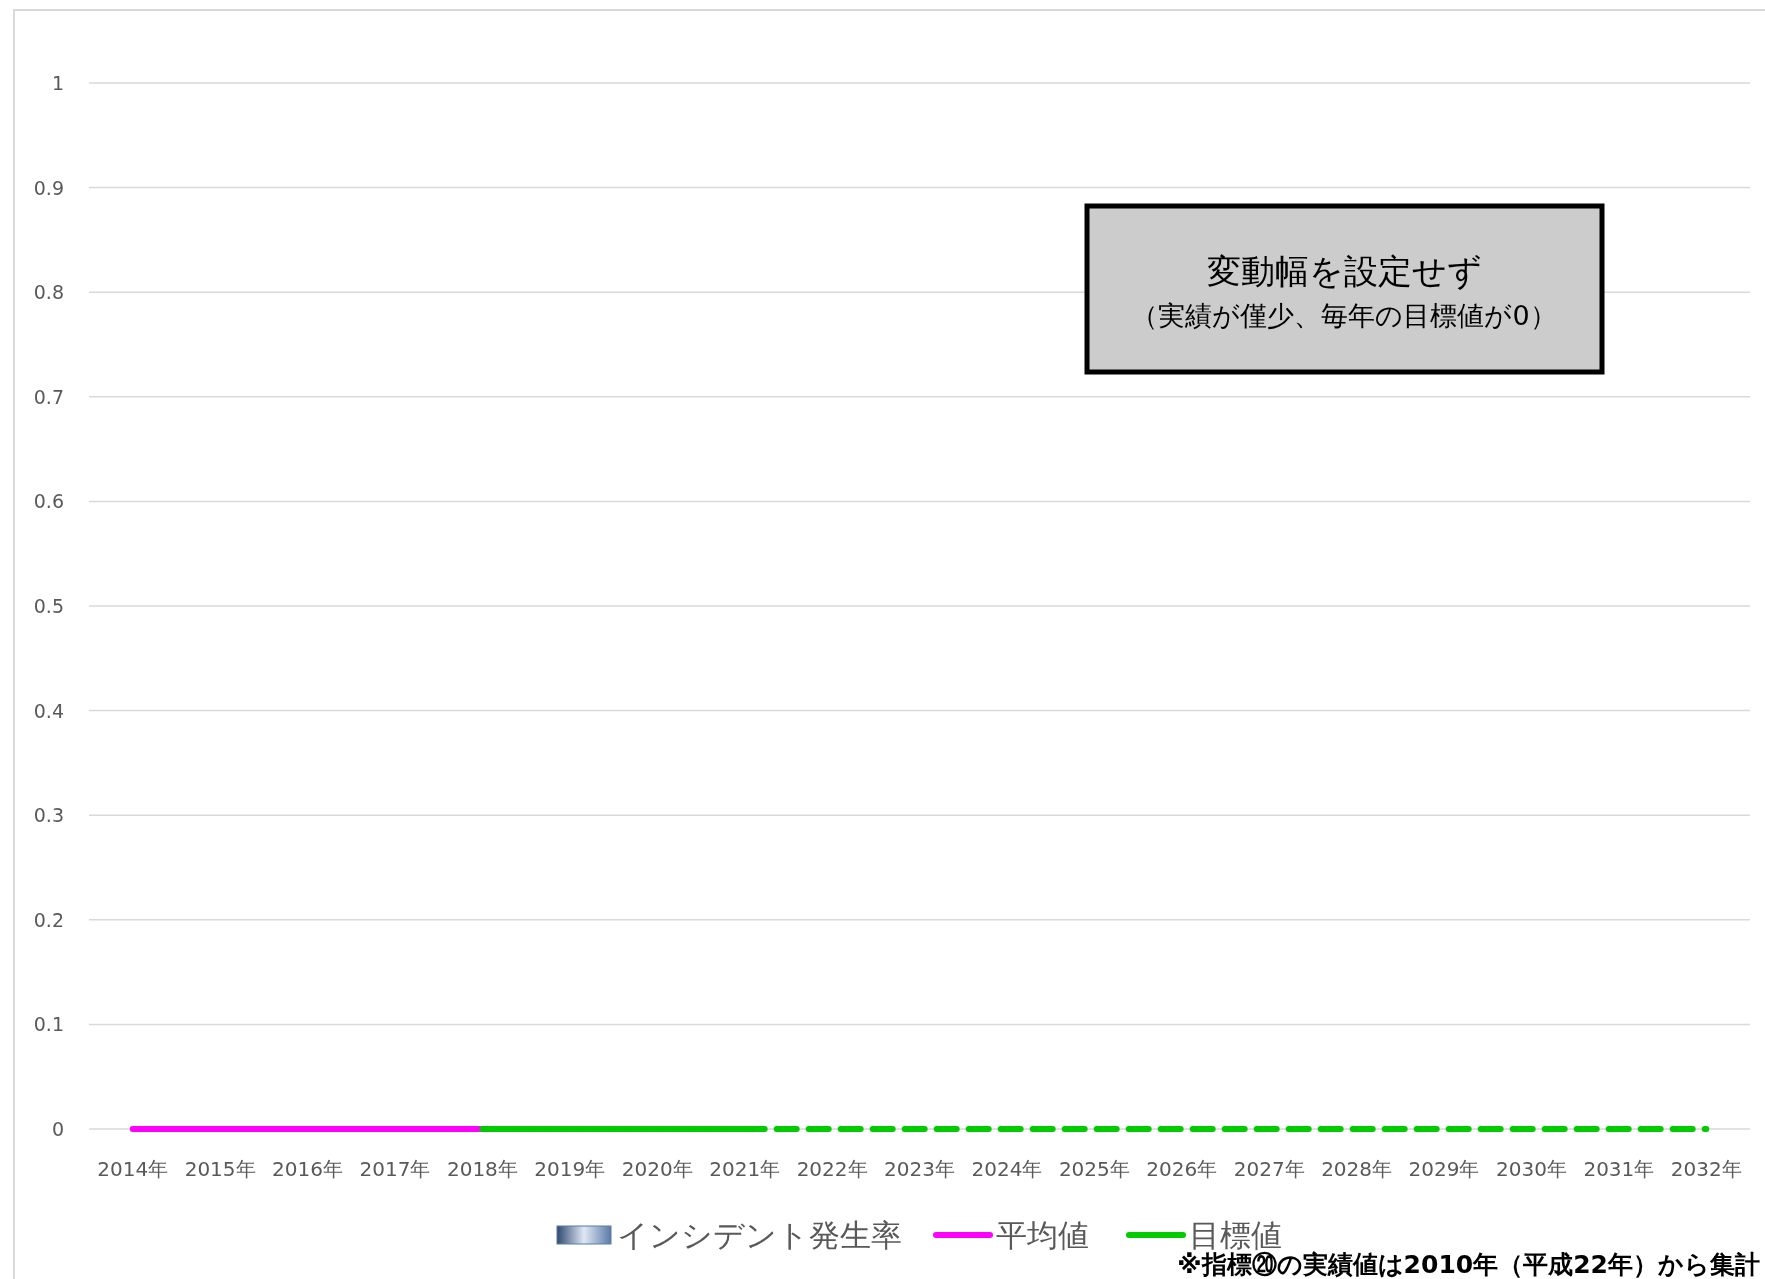  I want to click on y-tick-label: 0.9, so click(48, 187).